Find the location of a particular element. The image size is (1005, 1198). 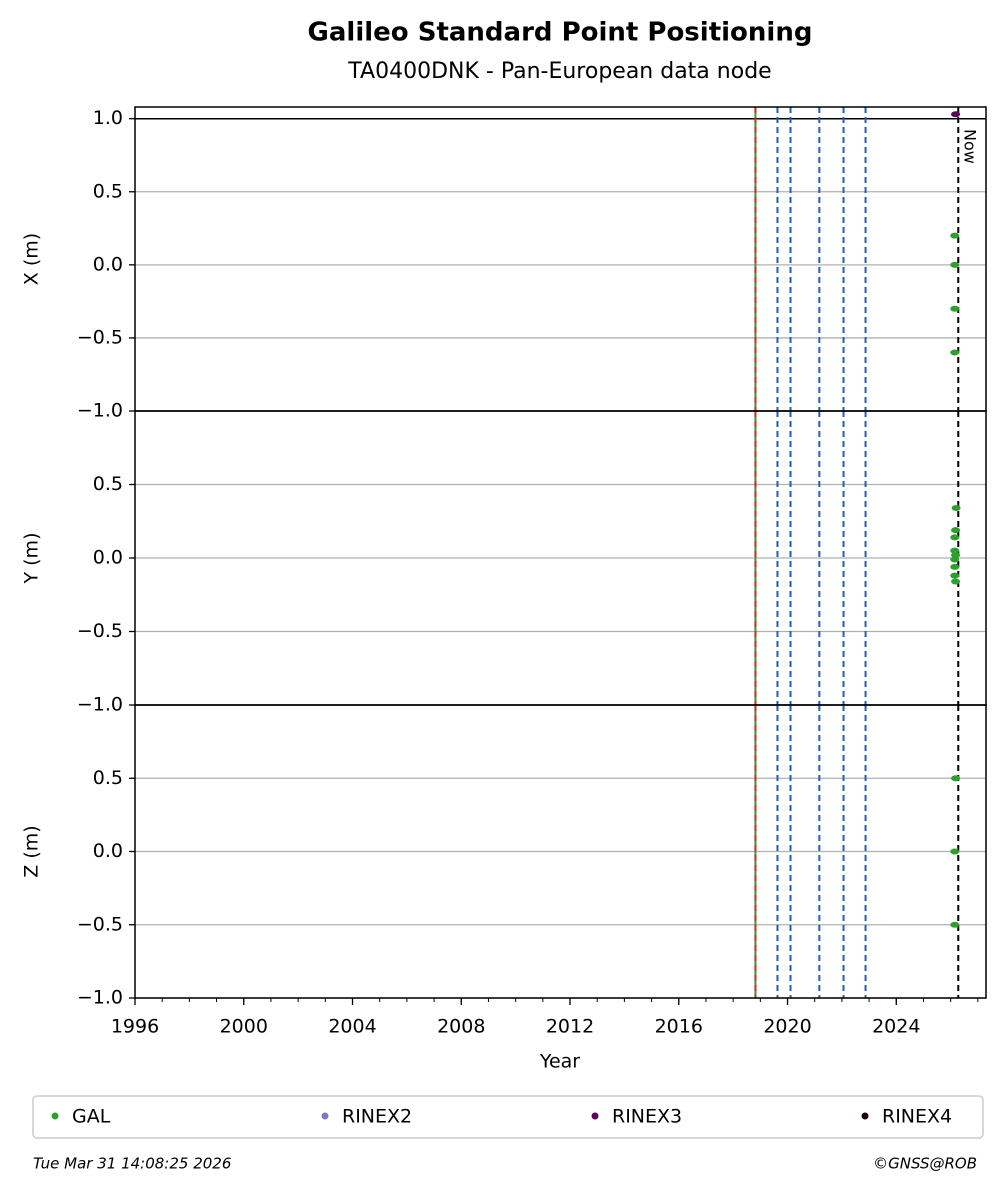

x-axis-label: Year is located at coordinates (559, 1062).